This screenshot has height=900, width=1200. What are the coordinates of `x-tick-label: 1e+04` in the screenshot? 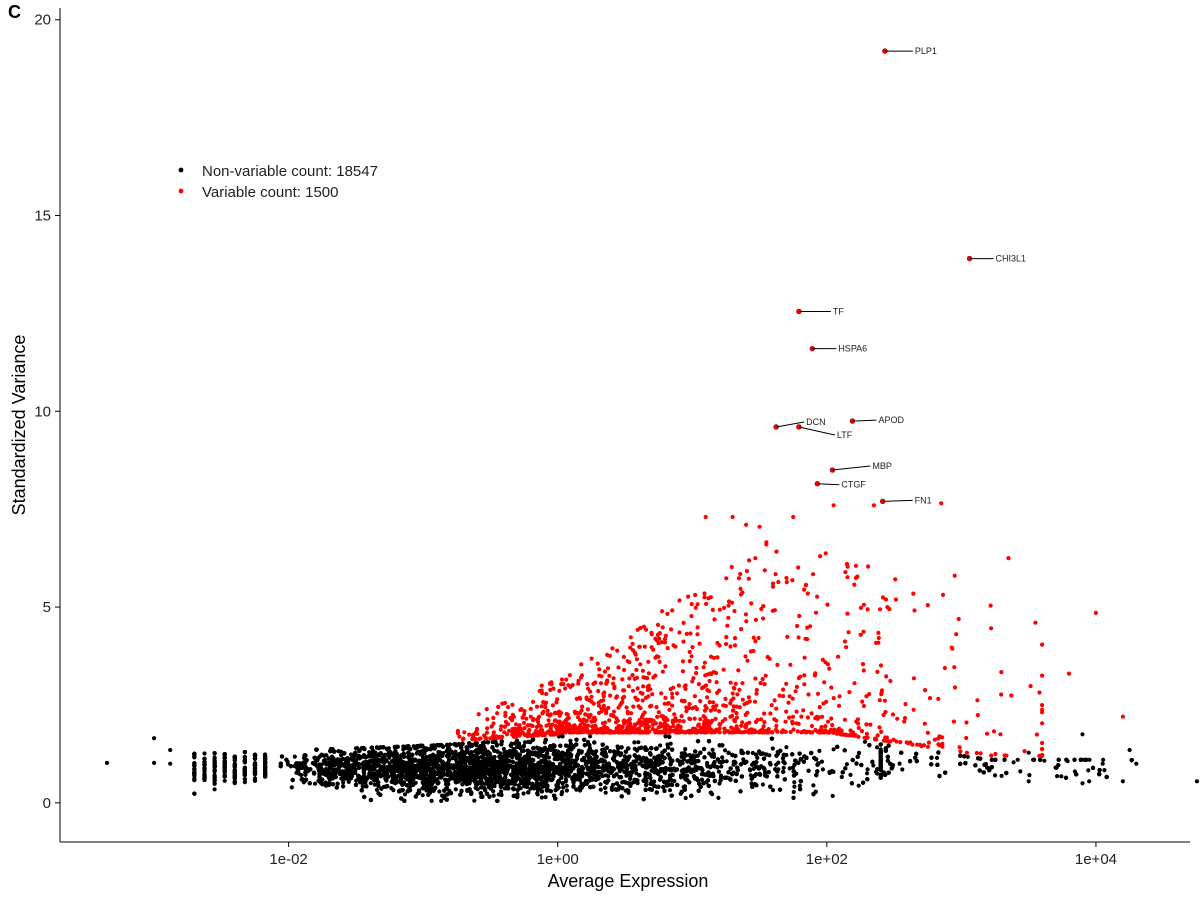 It's located at (1096, 859).